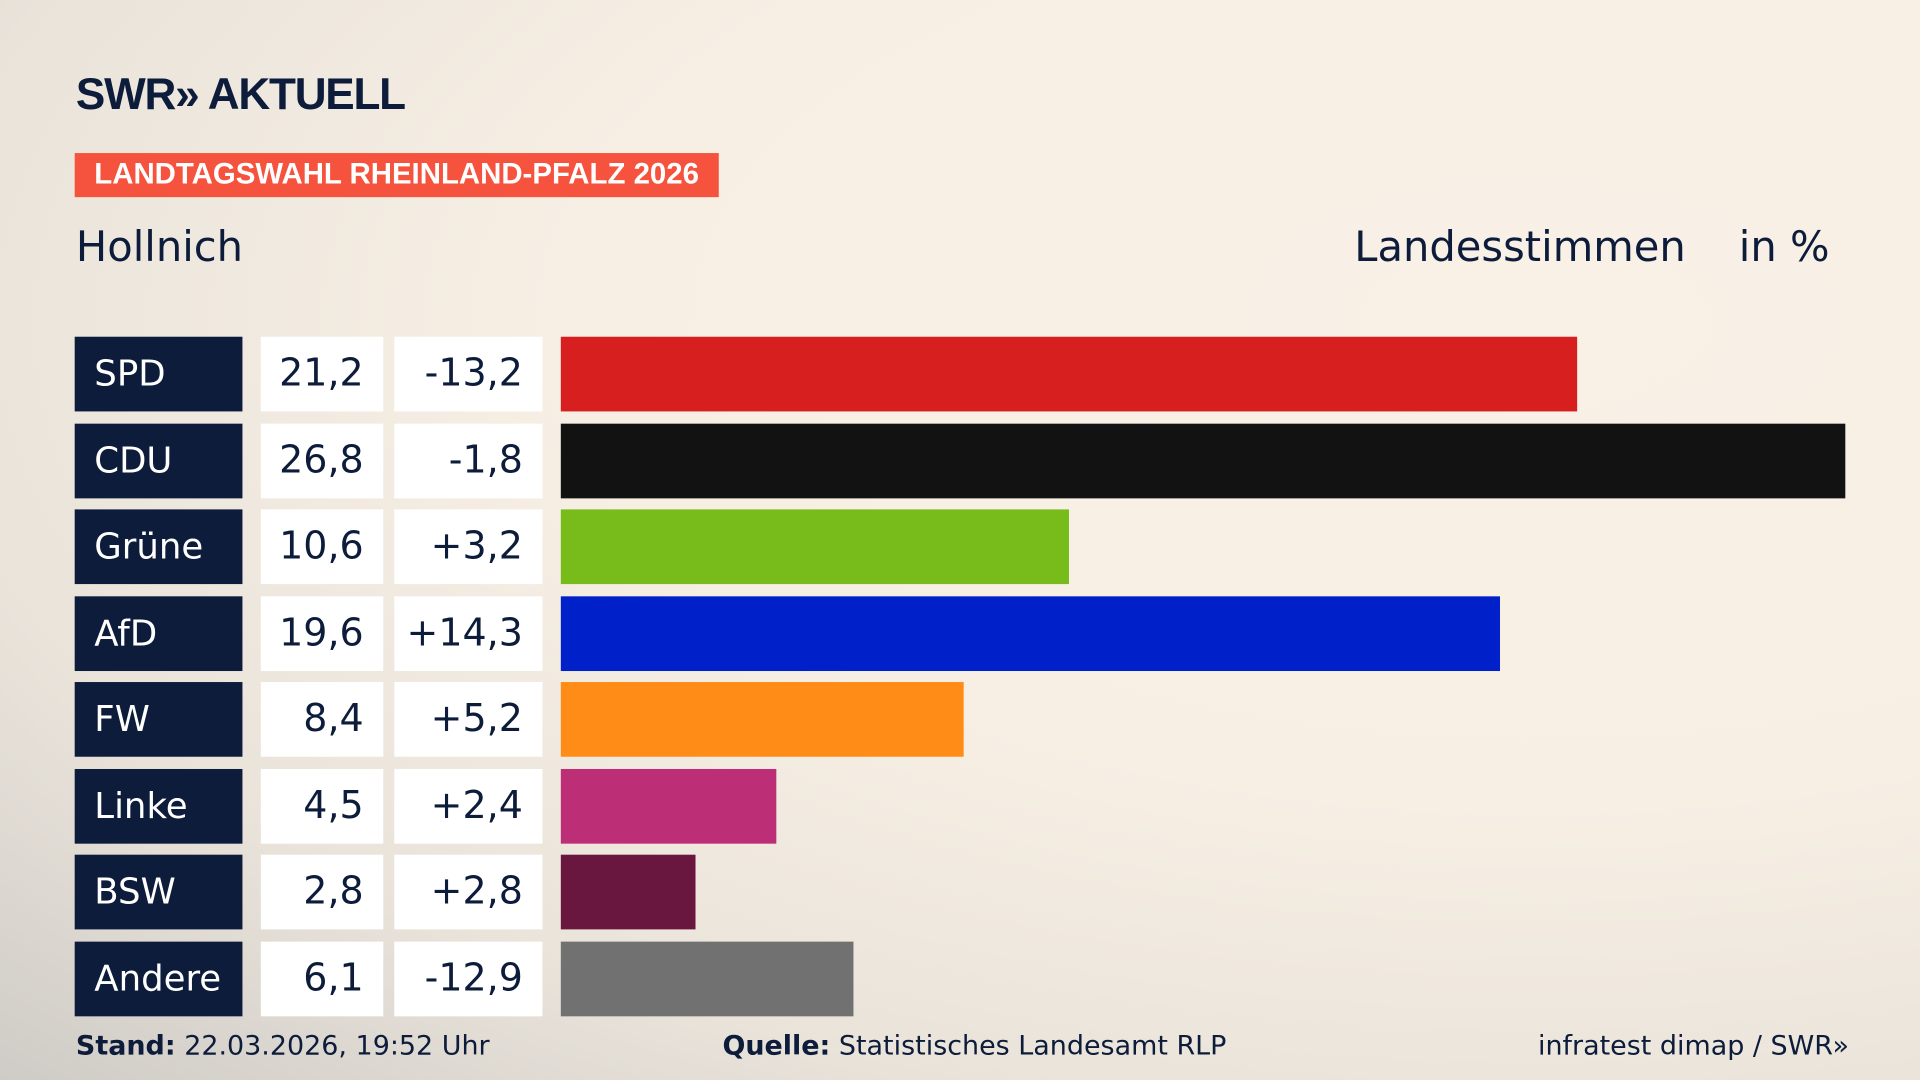 This screenshot has height=1080, width=1920. I want to click on place-title: Hollnich, so click(159, 247).